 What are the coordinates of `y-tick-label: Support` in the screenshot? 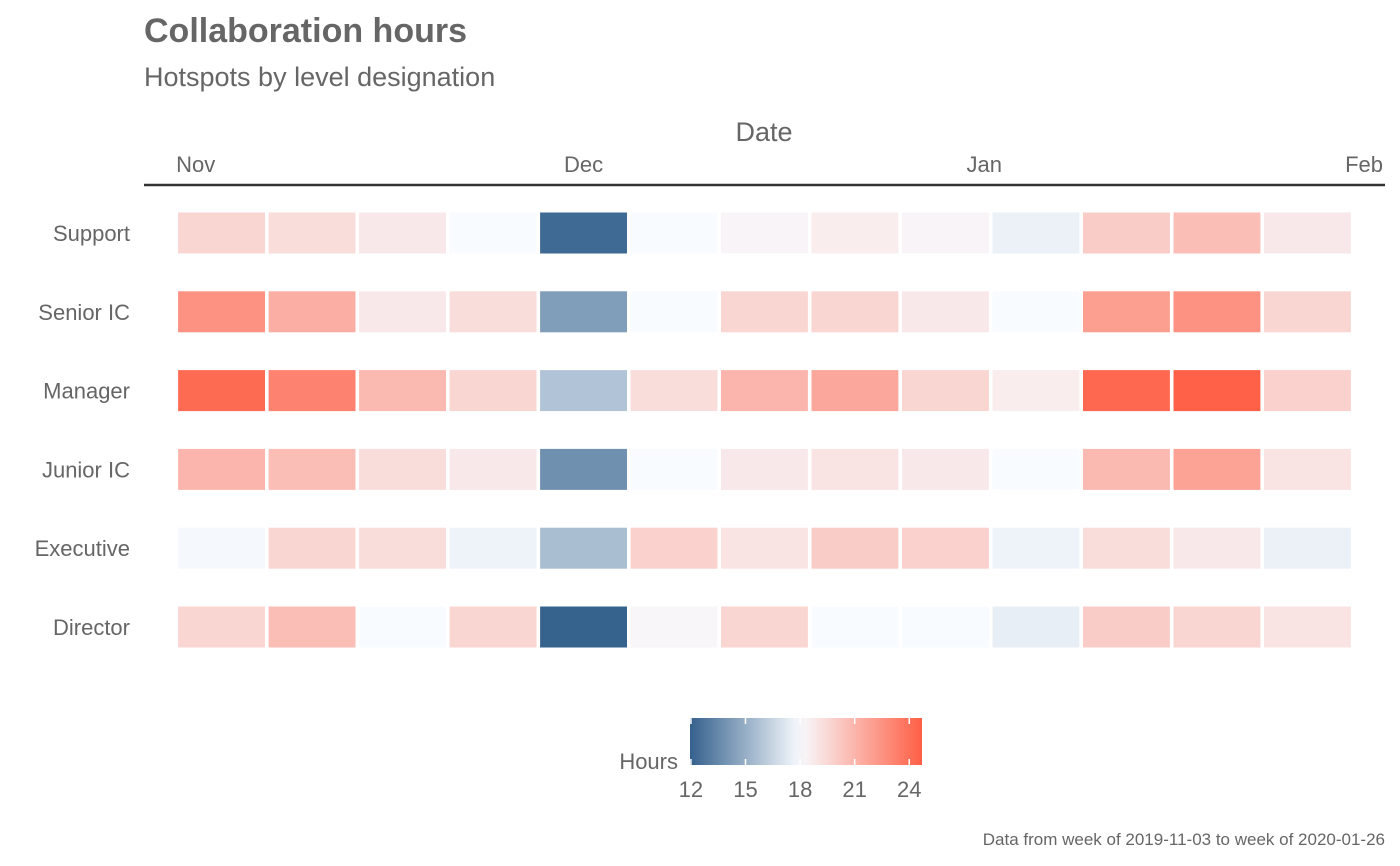 It's located at (91, 233).